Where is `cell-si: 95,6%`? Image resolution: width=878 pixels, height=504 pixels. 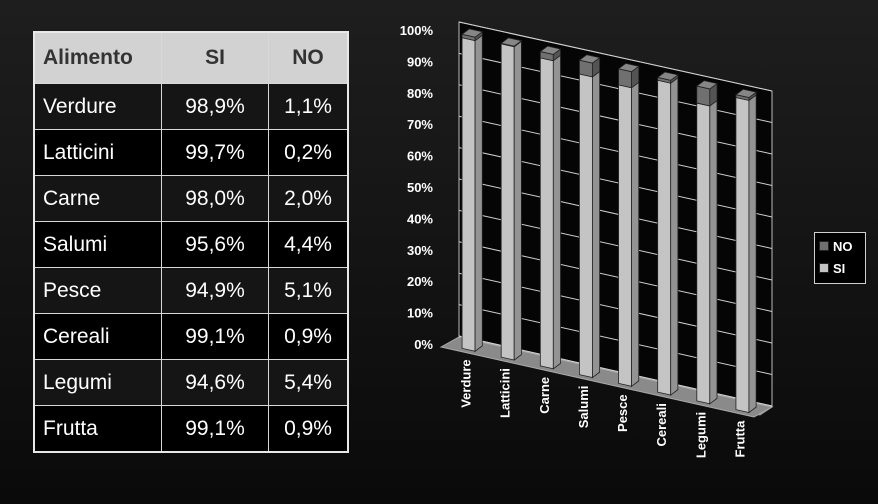
cell-si: 95,6% is located at coordinates (215, 244).